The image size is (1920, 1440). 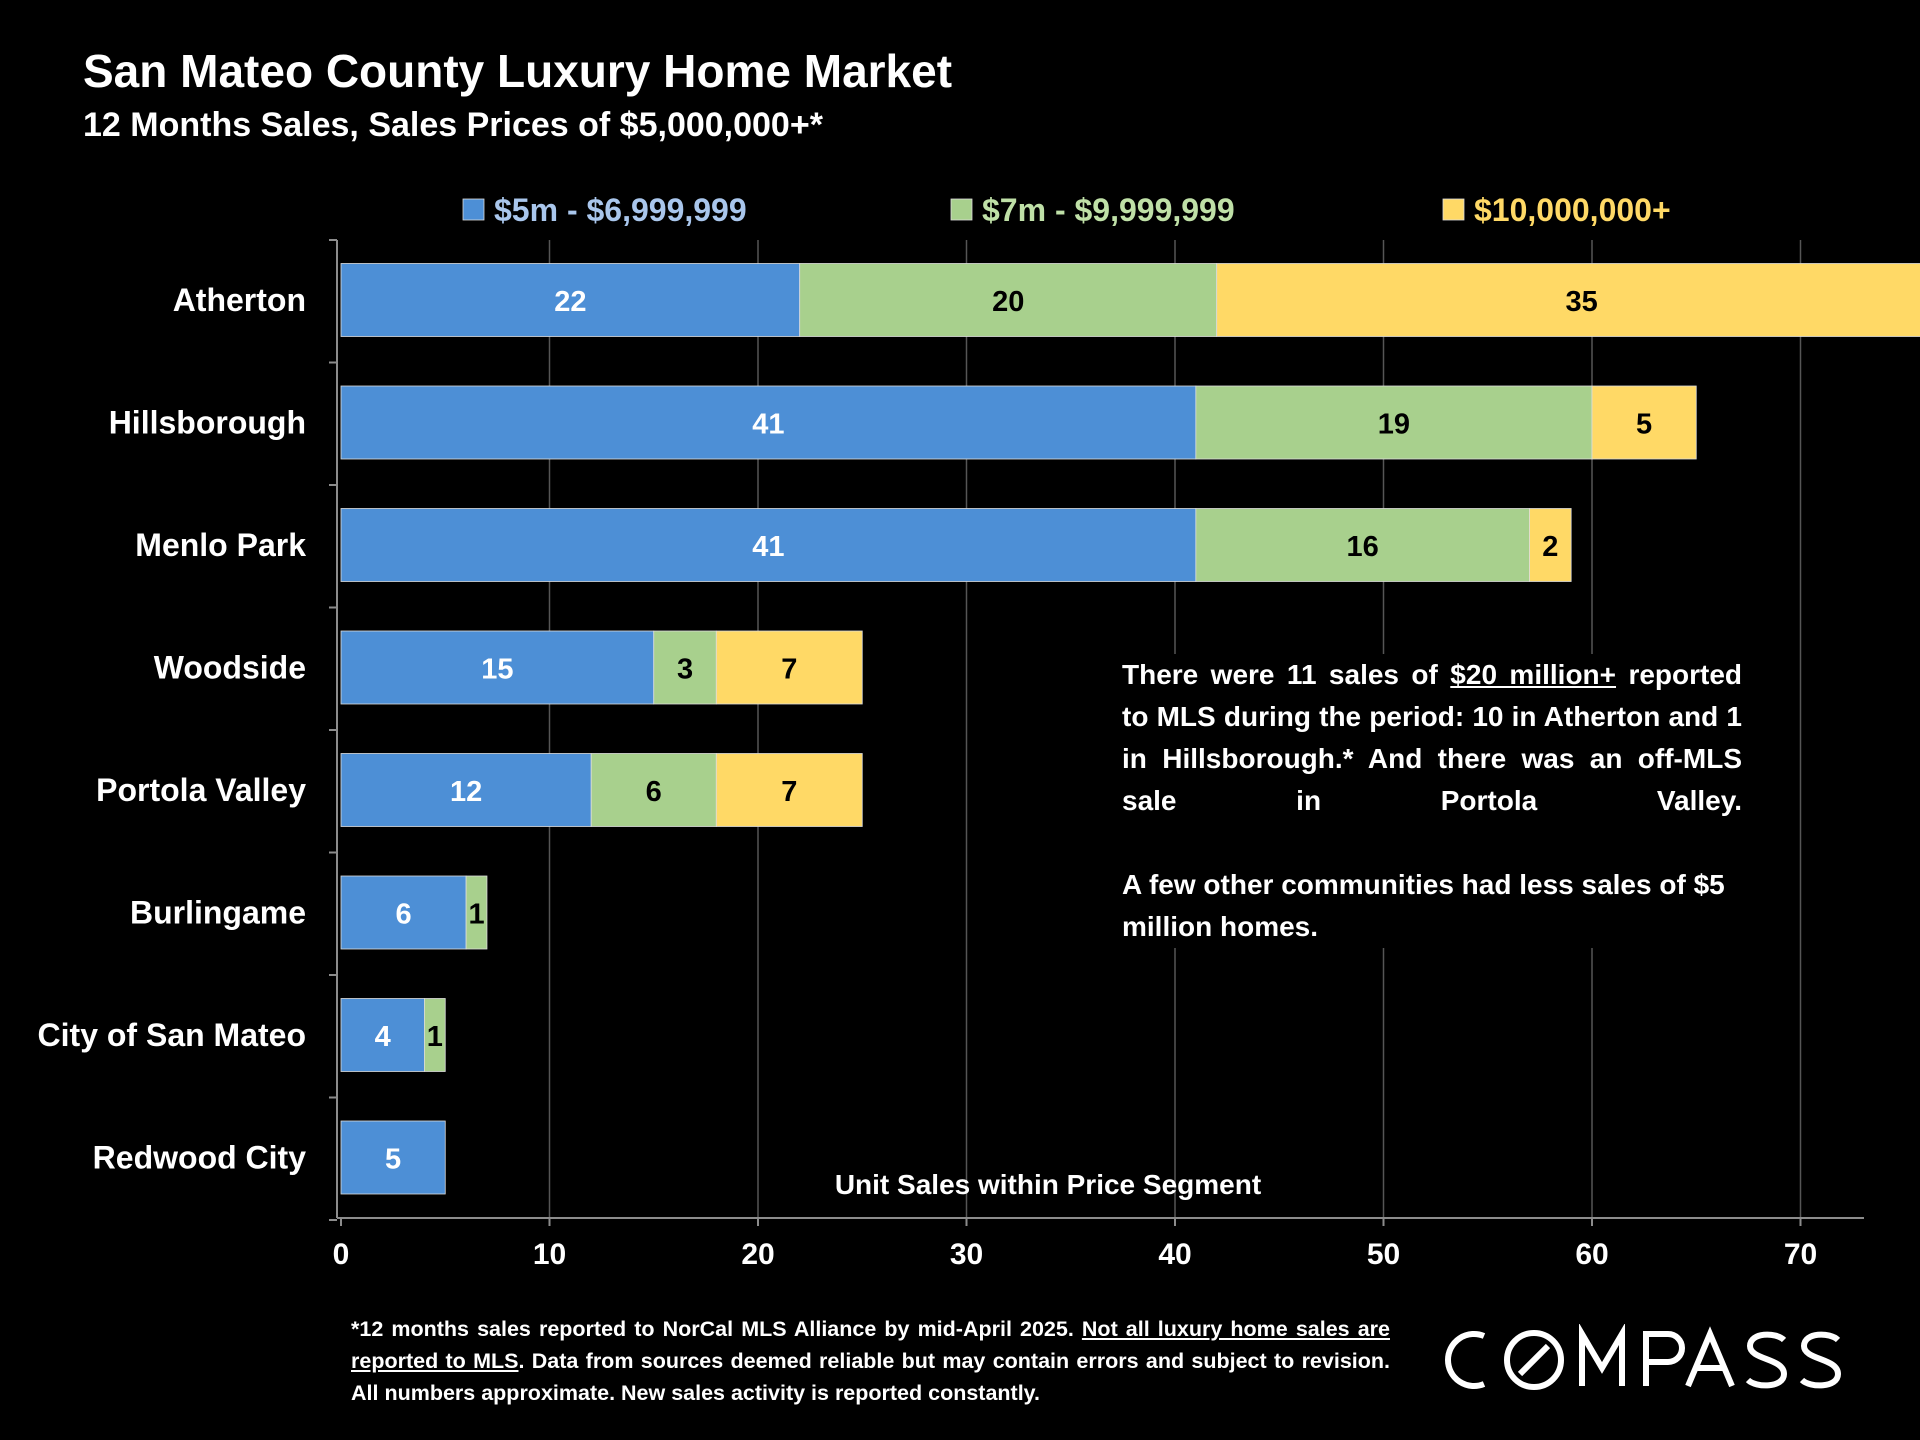 What do you see at coordinates (1394, 425) in the screenshot?
I see `data-label: 19` at bounding box center [1394, 425].